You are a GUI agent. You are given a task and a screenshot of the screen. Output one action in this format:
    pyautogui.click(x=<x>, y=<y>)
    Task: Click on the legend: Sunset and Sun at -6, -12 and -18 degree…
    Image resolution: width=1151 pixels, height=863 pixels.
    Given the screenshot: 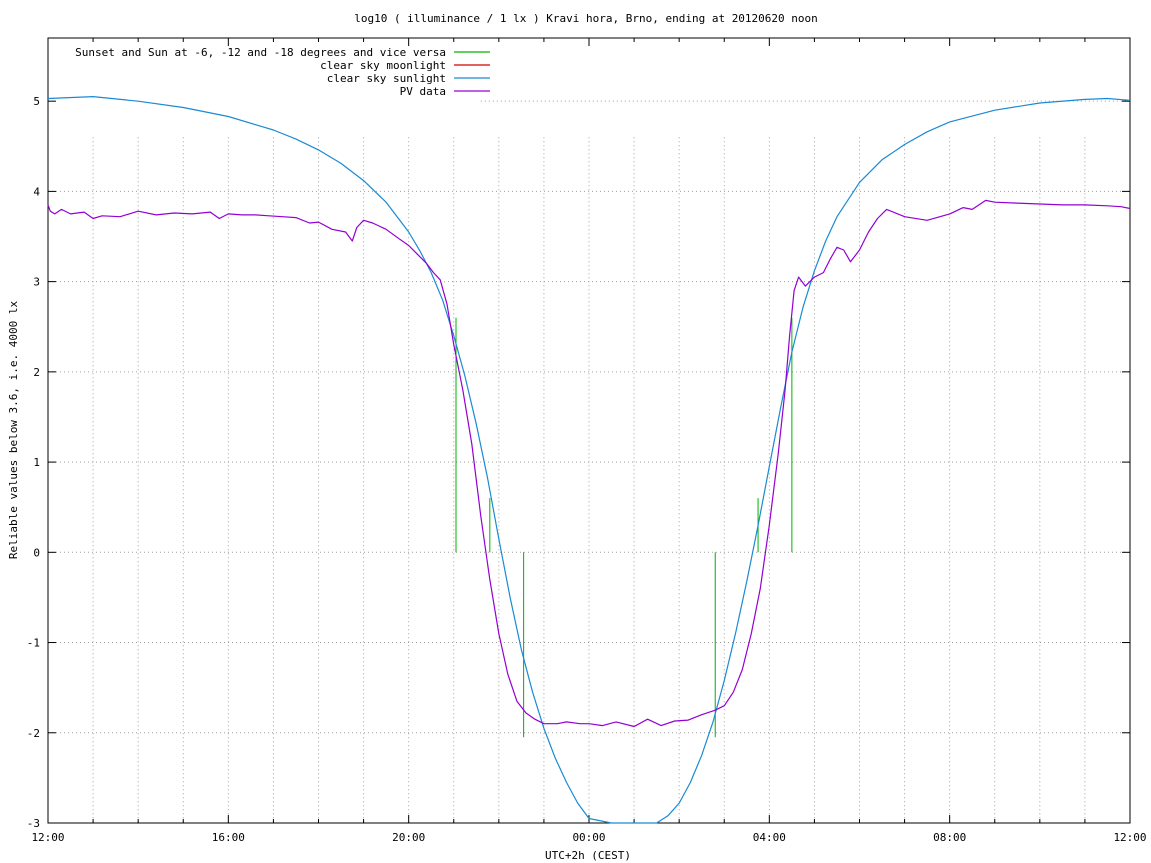 What is the action you would take?
    pyautogui.click(x=282, y=72)
    